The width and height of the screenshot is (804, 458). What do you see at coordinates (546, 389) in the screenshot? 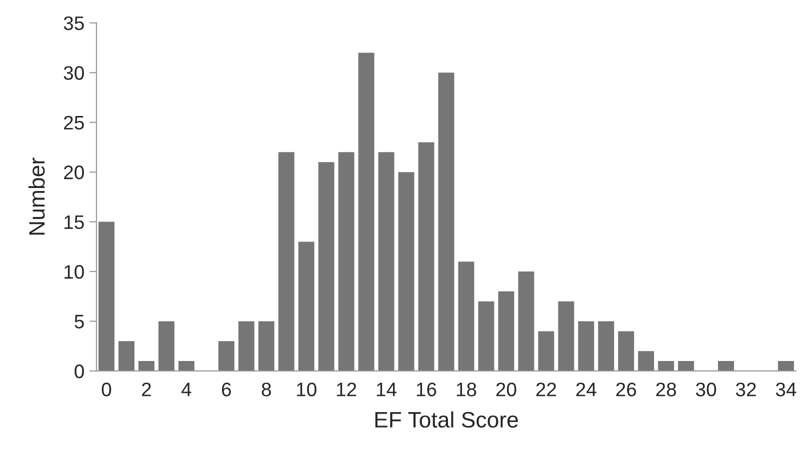
I see `x-tick-label: 22` at bounding box center [546, 389].